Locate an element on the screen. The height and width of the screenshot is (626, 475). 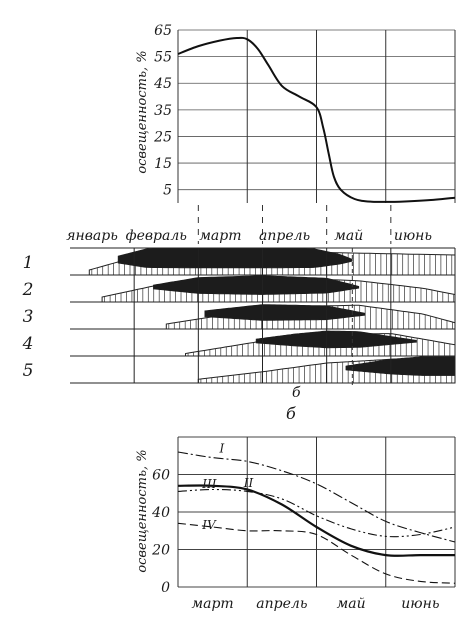
panel-c-series is located at coordinates (316, 517).